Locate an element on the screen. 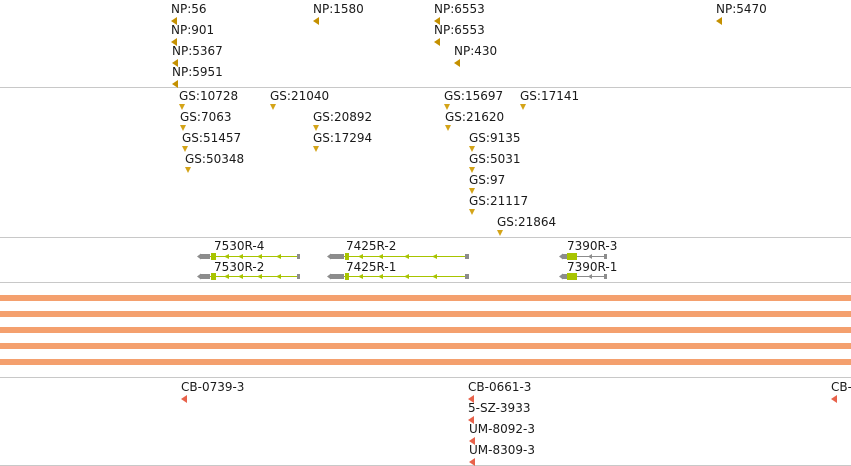  gene-name: 7390R-1 is located at coordinates (592, 267).